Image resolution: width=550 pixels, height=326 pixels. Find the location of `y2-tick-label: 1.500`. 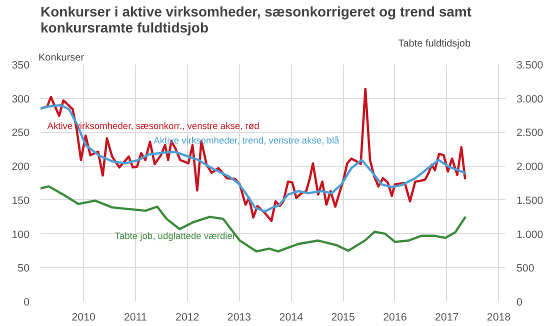

y2-tick-label: 1.500 is located at coordinates (530, 200).